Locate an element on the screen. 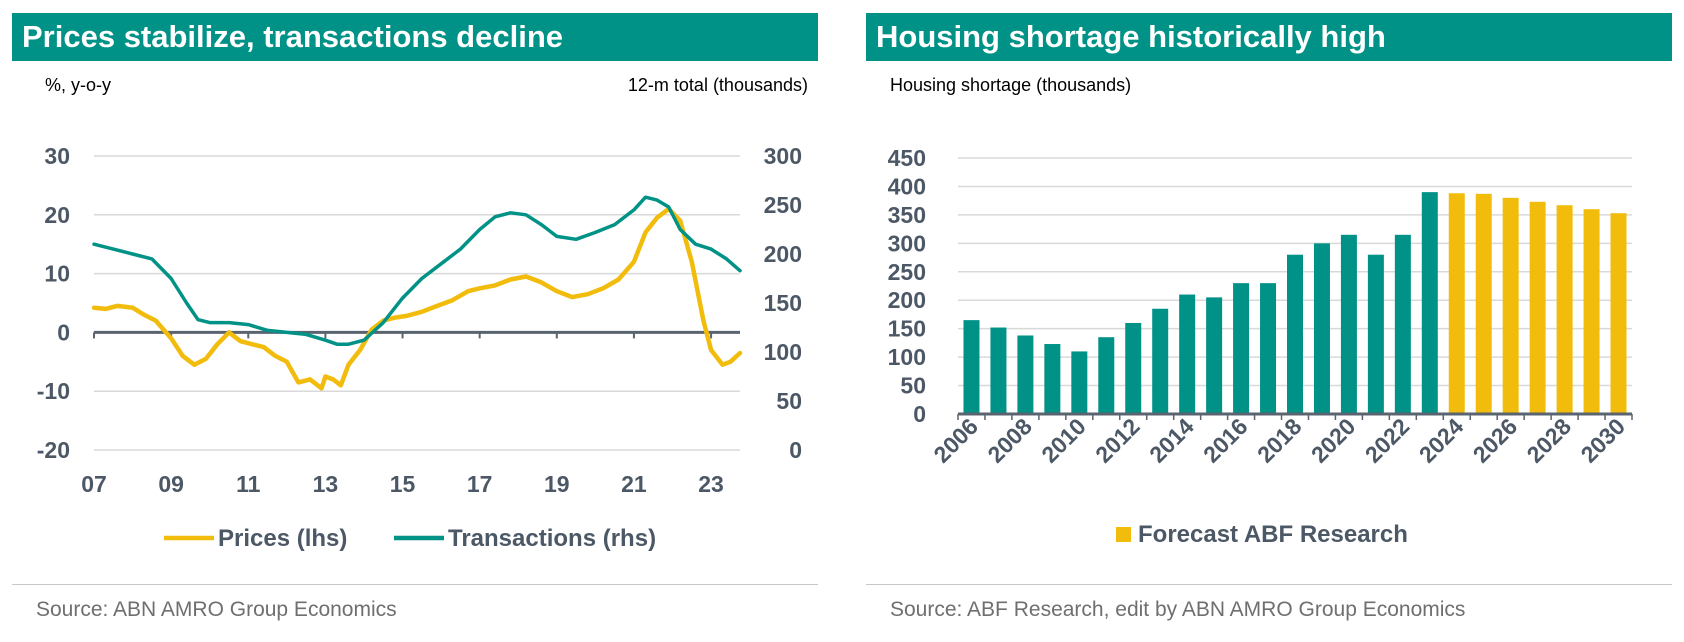 Image resolution: width=1684 pixels, height=642 pixels. legend-label: Forecast ABF Research is located at coordinates (1273, 534).